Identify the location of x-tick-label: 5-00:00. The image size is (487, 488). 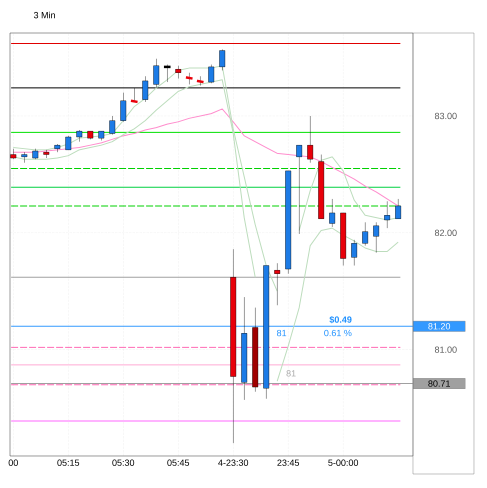
(343, 463).